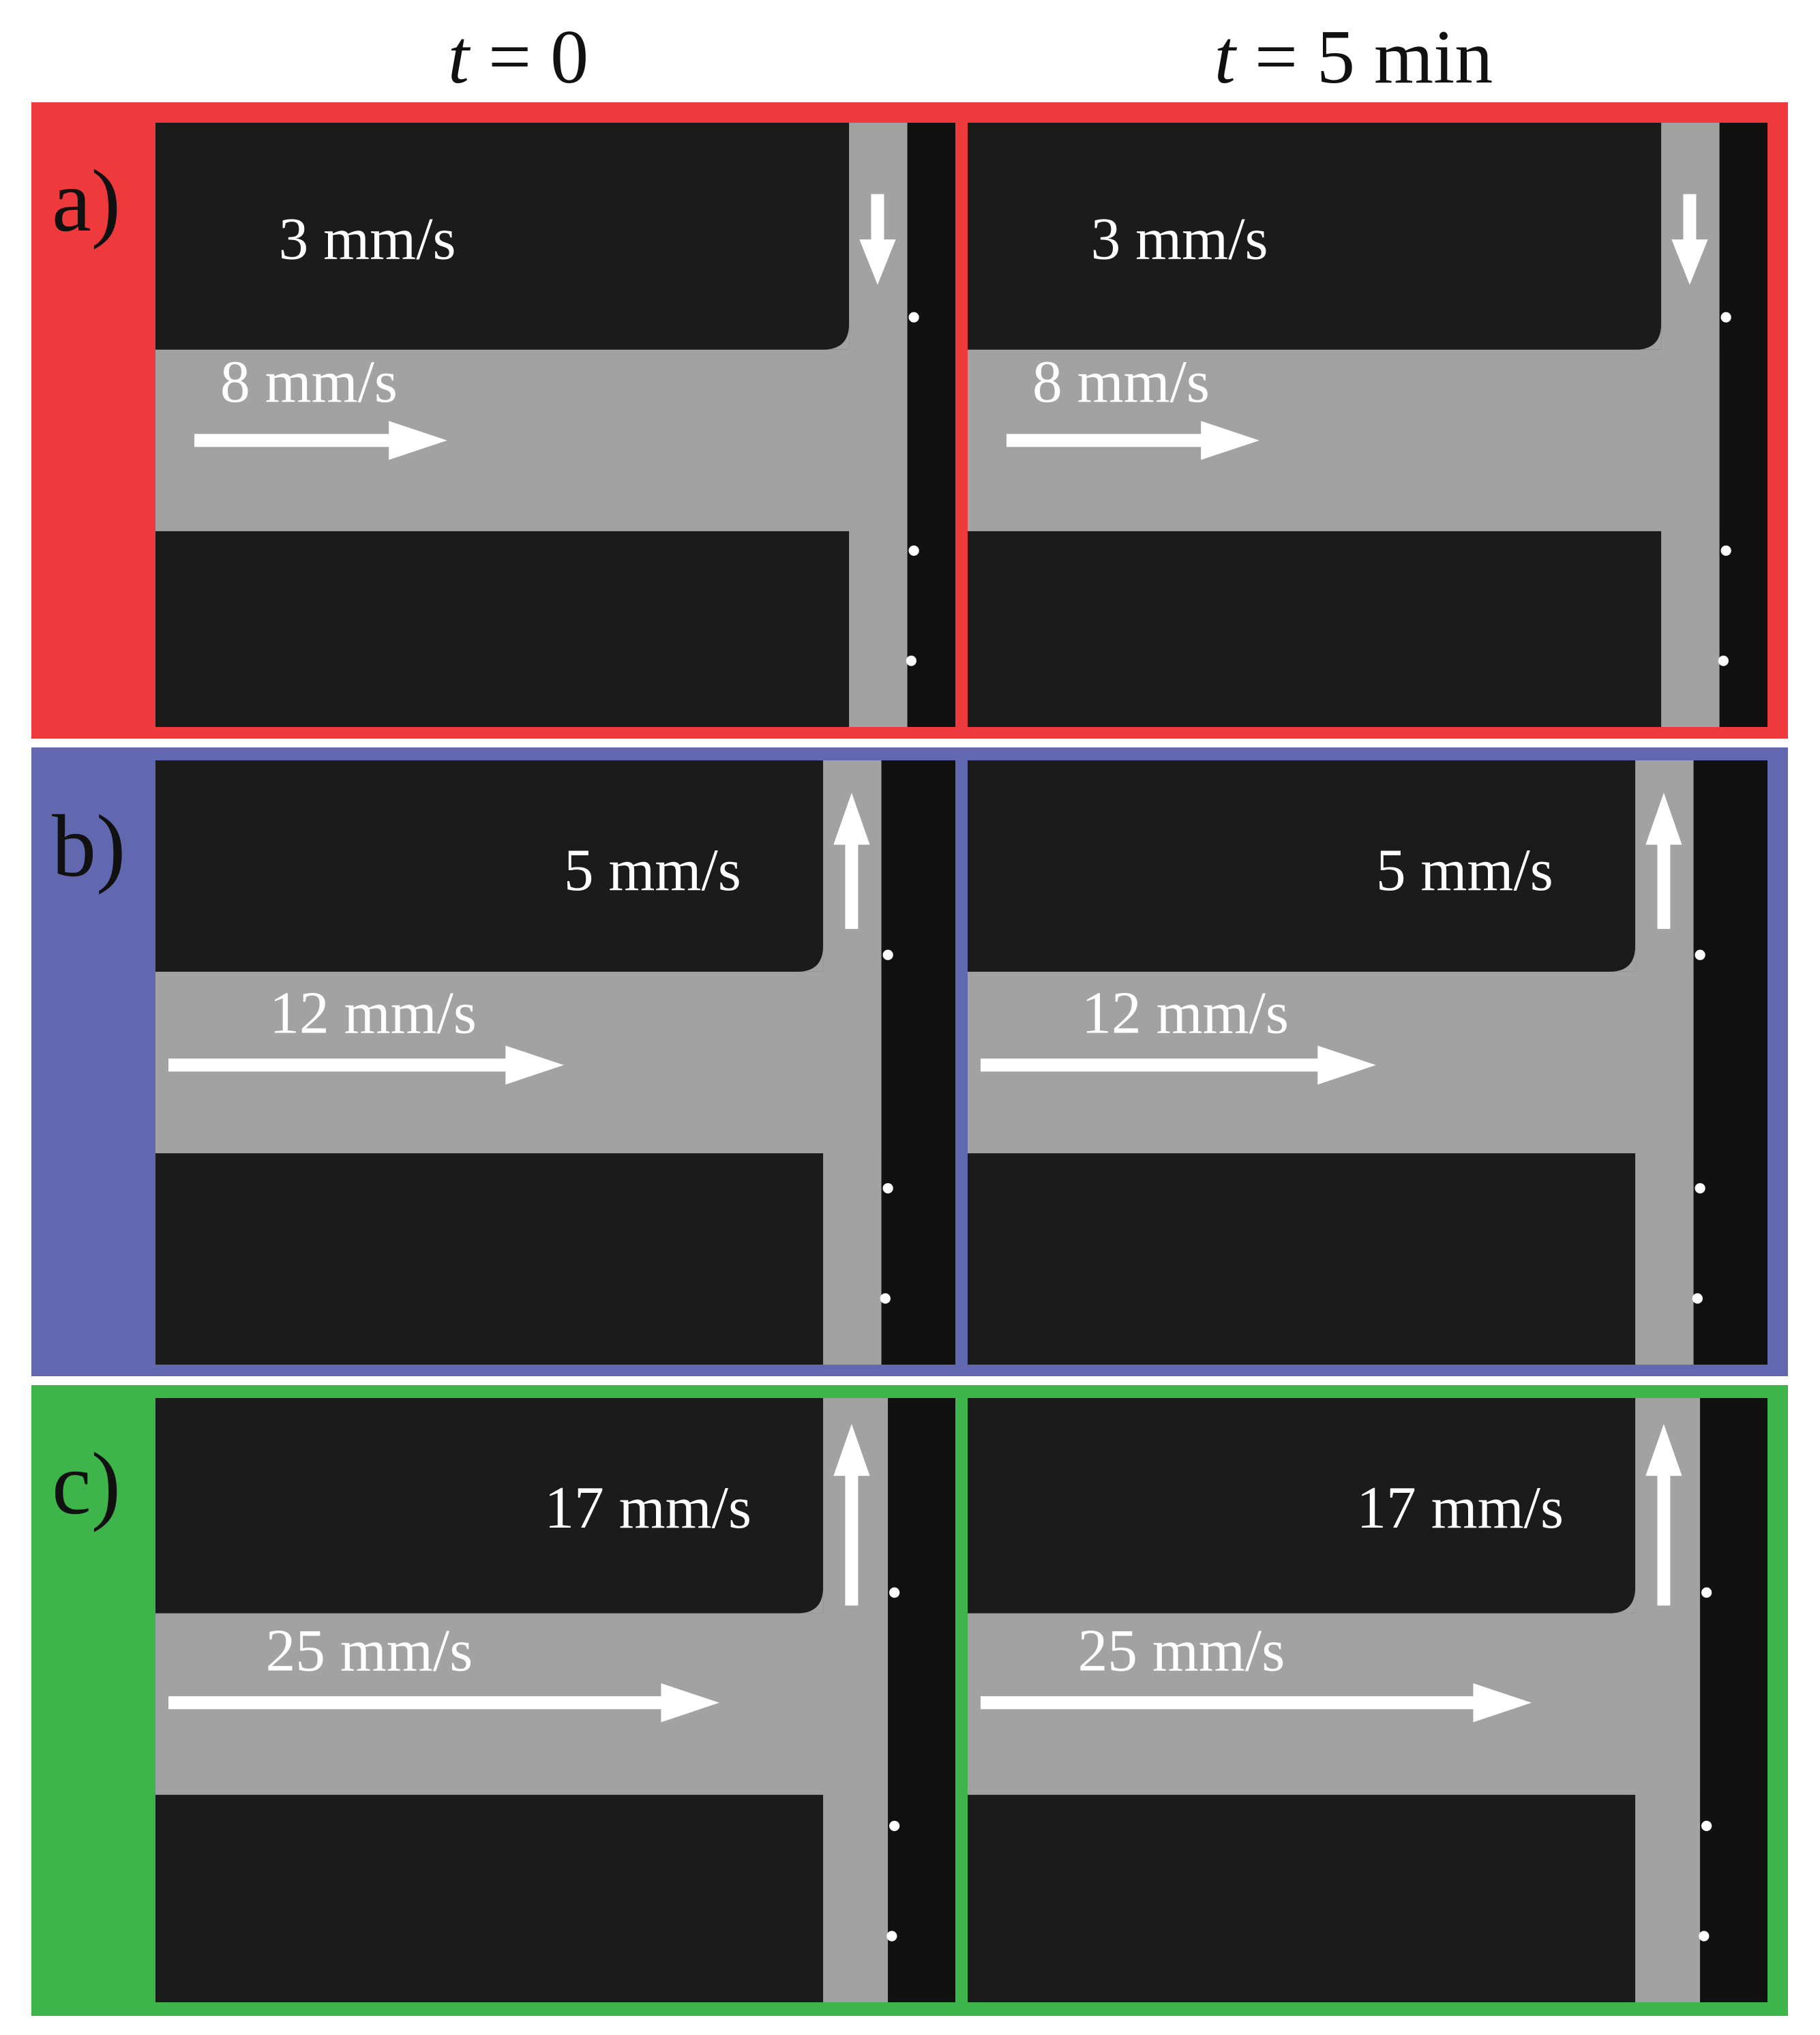  What do you see at coordinates (1689, 239) in the screenshot?
I see `arrow-down-icon` at bounding box center [1689, 239].